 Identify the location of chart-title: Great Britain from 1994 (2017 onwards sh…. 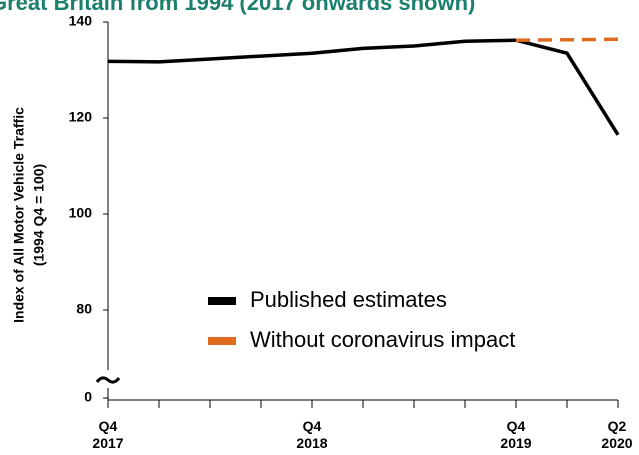
(237, 7).